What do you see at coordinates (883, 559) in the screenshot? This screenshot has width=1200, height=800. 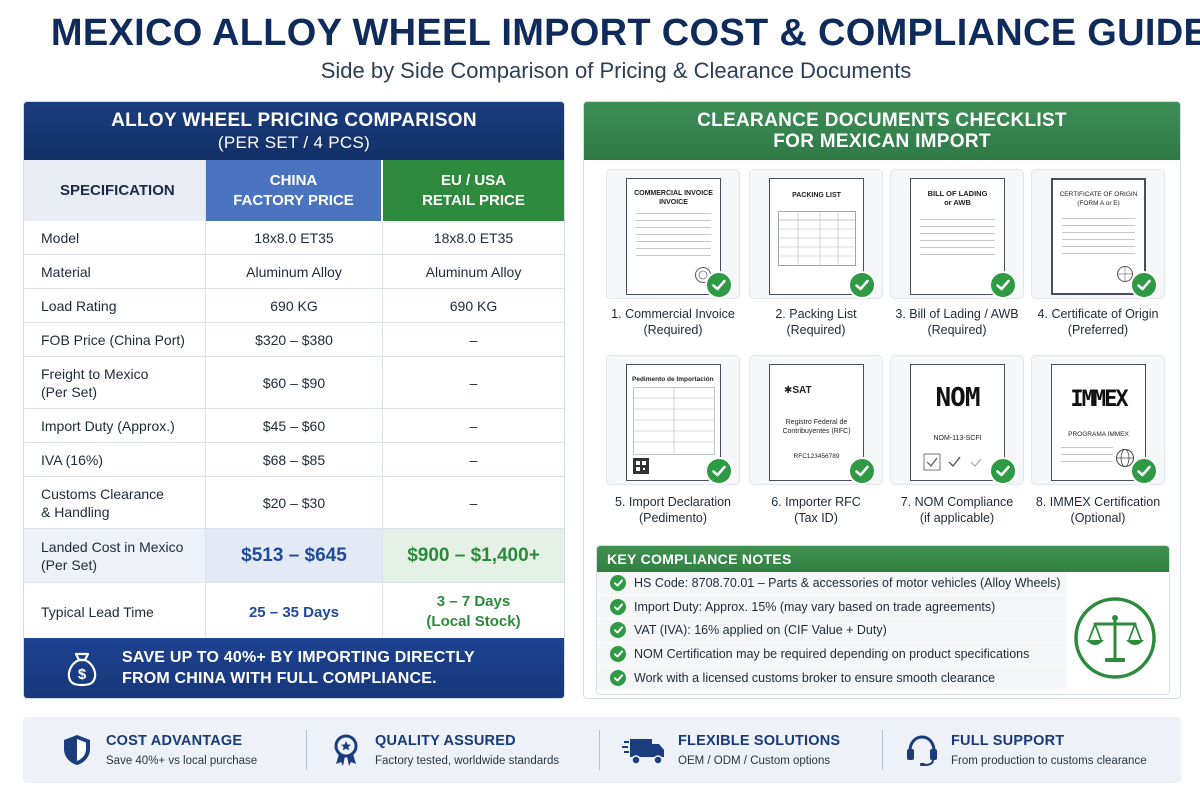 I see `compliance-notes-header: KEY COMPLIANCE NOTES` at bounding box center [883, 559].